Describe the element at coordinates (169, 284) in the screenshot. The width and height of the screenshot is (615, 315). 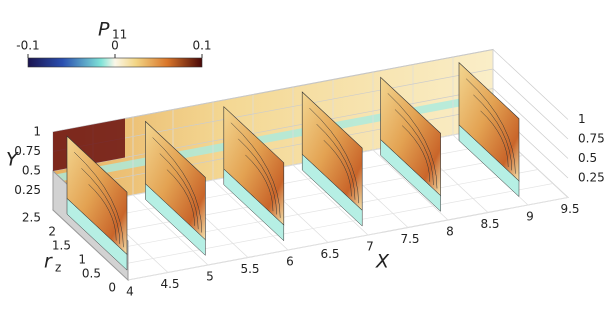
I see `x-tick-label: 4.5` at that location.